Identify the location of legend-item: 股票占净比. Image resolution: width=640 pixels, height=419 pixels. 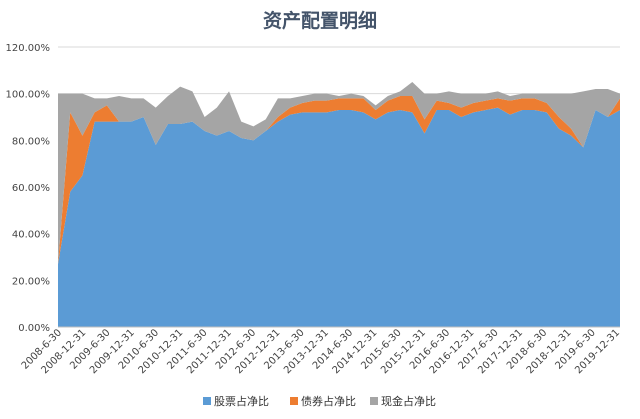
(236, 401).